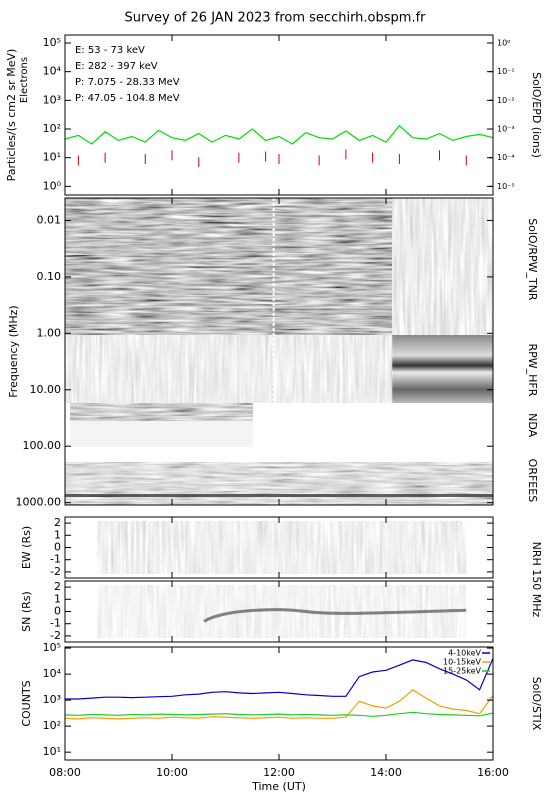  Describe the element at coordinates (506, 157) in the screenshot. I see `y2-tick-label: 10⁻⁴` at that location.